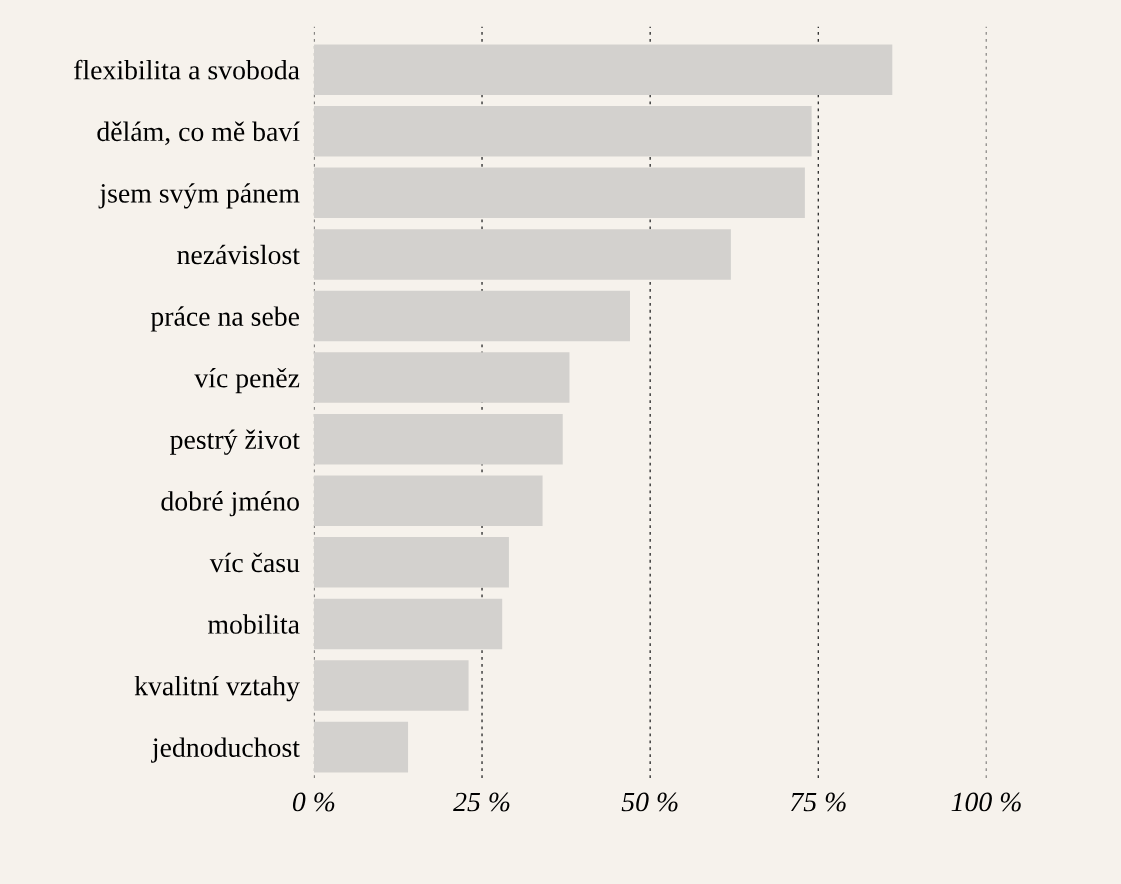 This screenshot has width=1121, height=884. I want to click on y-tick-label: flexibilita a svoboda, so click(187, 69).